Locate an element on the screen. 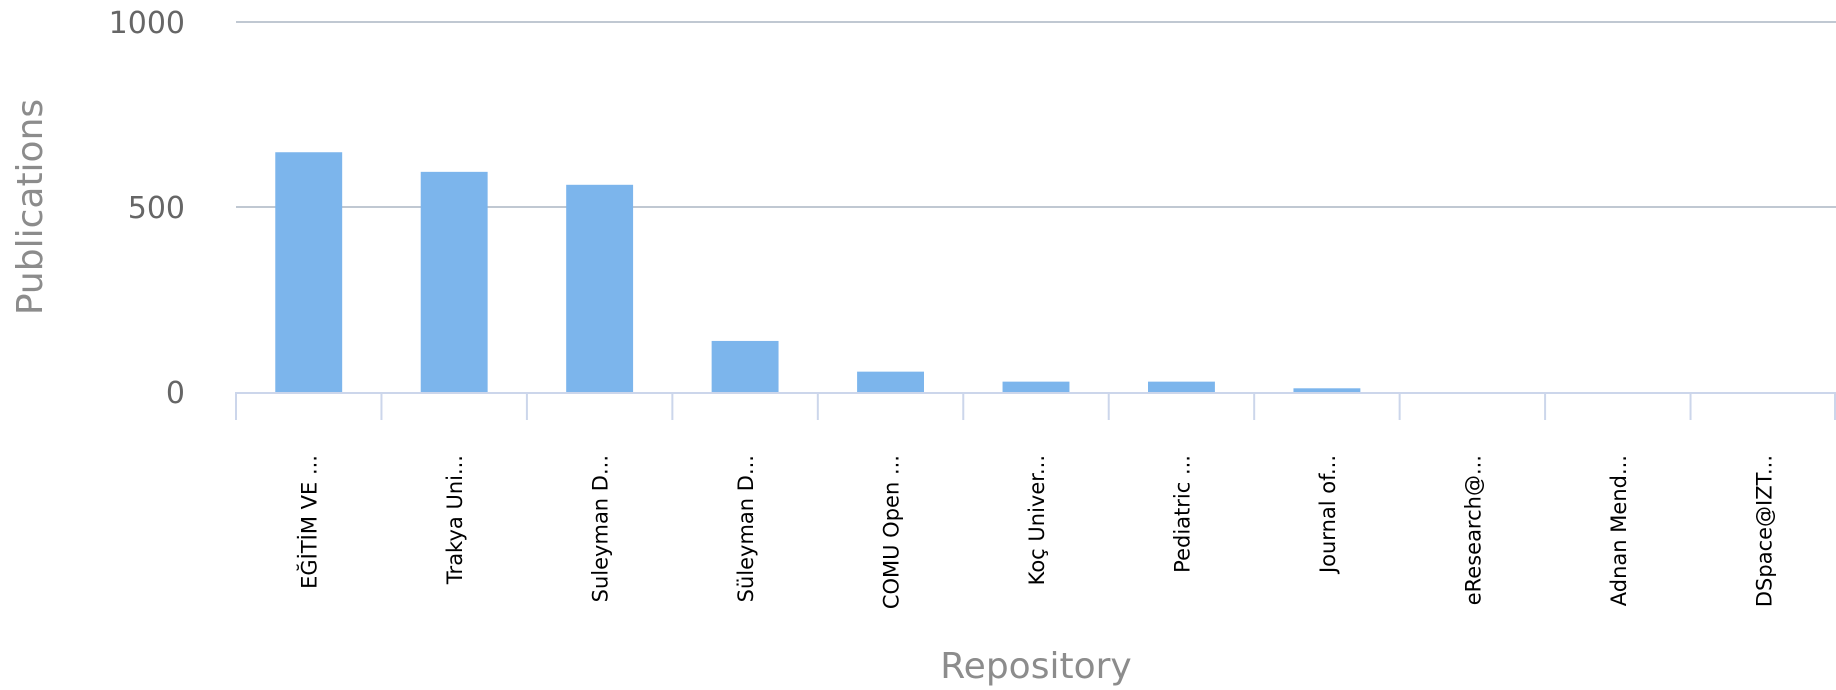  y-tick-label: 500 is located at coordinates (156, 208).